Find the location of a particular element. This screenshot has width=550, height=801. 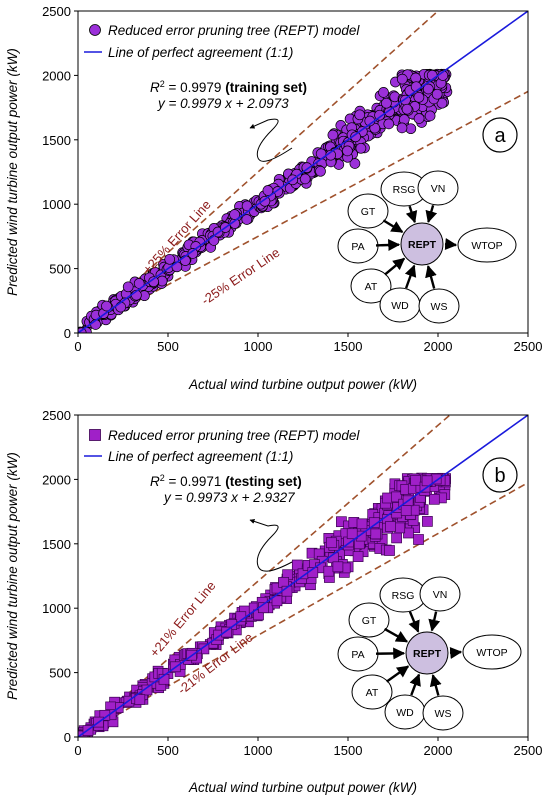

panel-b-y-tick-label: 0 is located at coordinates (67, 737).